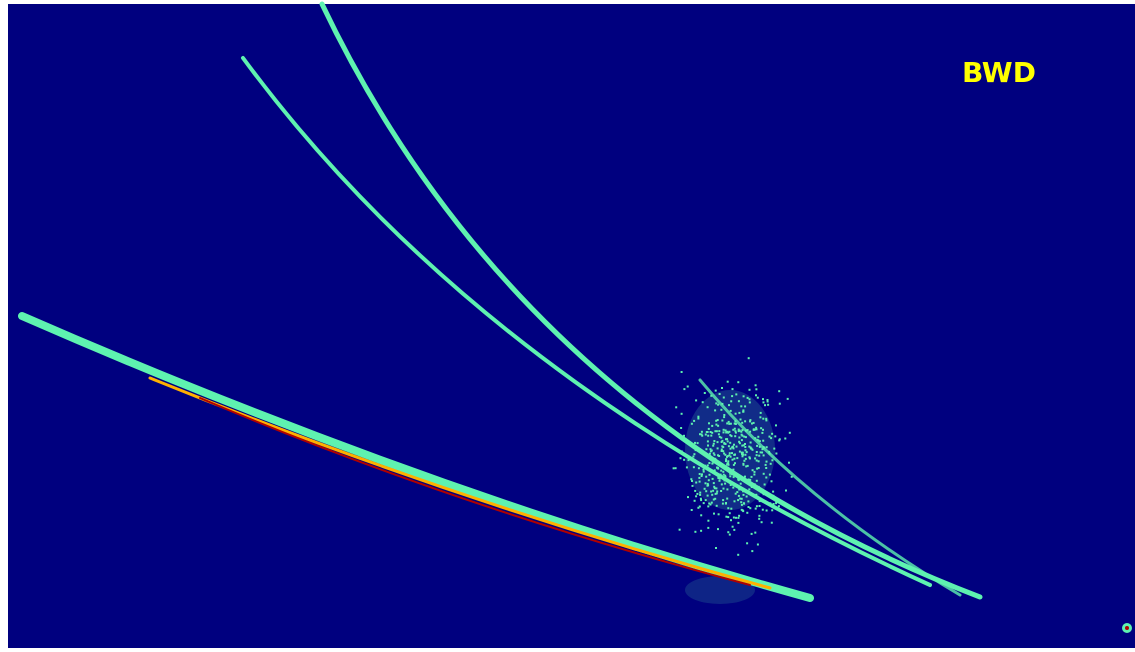 This screenshot has width=1135, height=652. Describe the element at coordinates (475, 491) in the screenshot. I see `bottom-band-core` at that location.